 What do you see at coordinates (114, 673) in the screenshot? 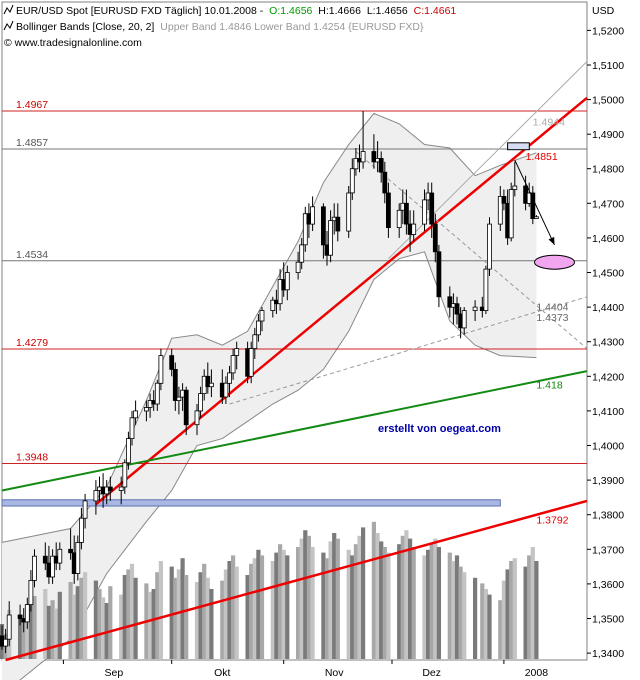
I see `x-tick-label: Sep` at bounding box center [114, 673].